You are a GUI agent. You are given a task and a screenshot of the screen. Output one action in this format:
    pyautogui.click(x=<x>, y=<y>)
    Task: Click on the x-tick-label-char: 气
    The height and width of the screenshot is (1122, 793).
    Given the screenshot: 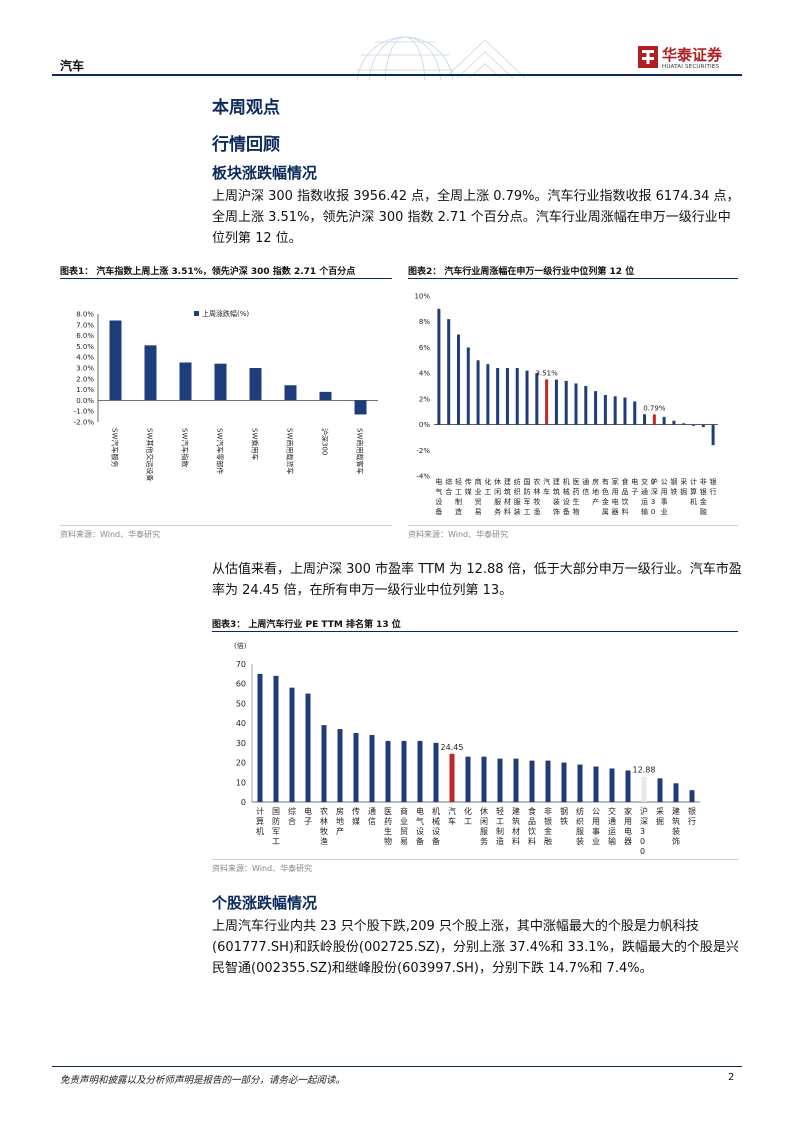 What is the action you would take?
    pyautogui.click(x=420, y=821)
    